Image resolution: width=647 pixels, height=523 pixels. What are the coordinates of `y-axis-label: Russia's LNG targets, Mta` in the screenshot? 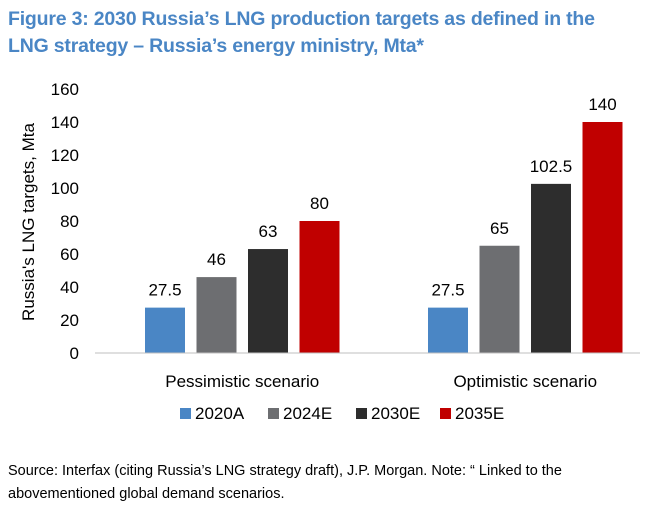 It's located at (28, 222).